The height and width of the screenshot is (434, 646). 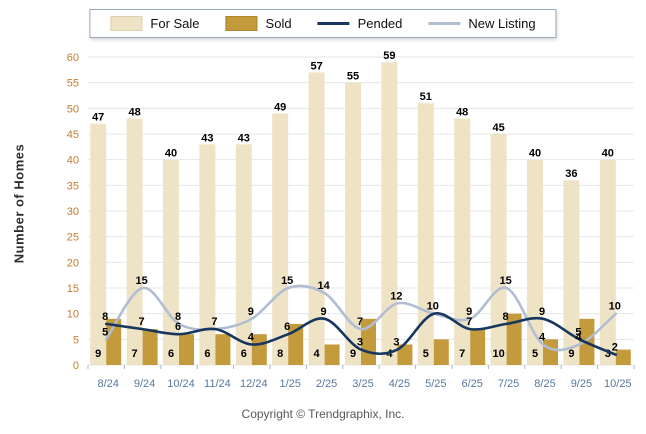 I want to click on y-tick-label: 35, so click(x=73, y=186).